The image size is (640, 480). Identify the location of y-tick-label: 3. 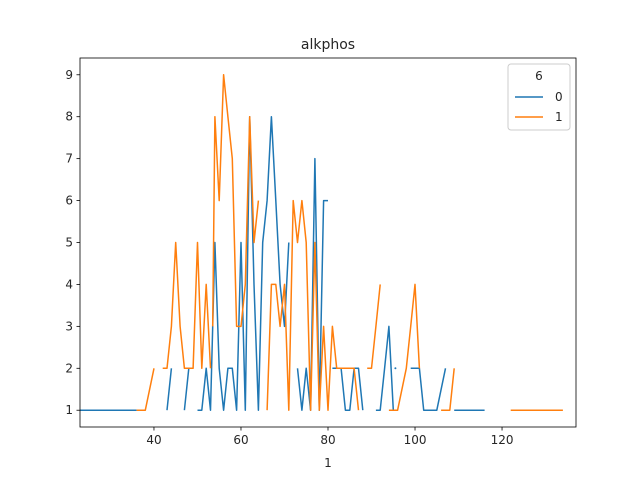
(69, 326).